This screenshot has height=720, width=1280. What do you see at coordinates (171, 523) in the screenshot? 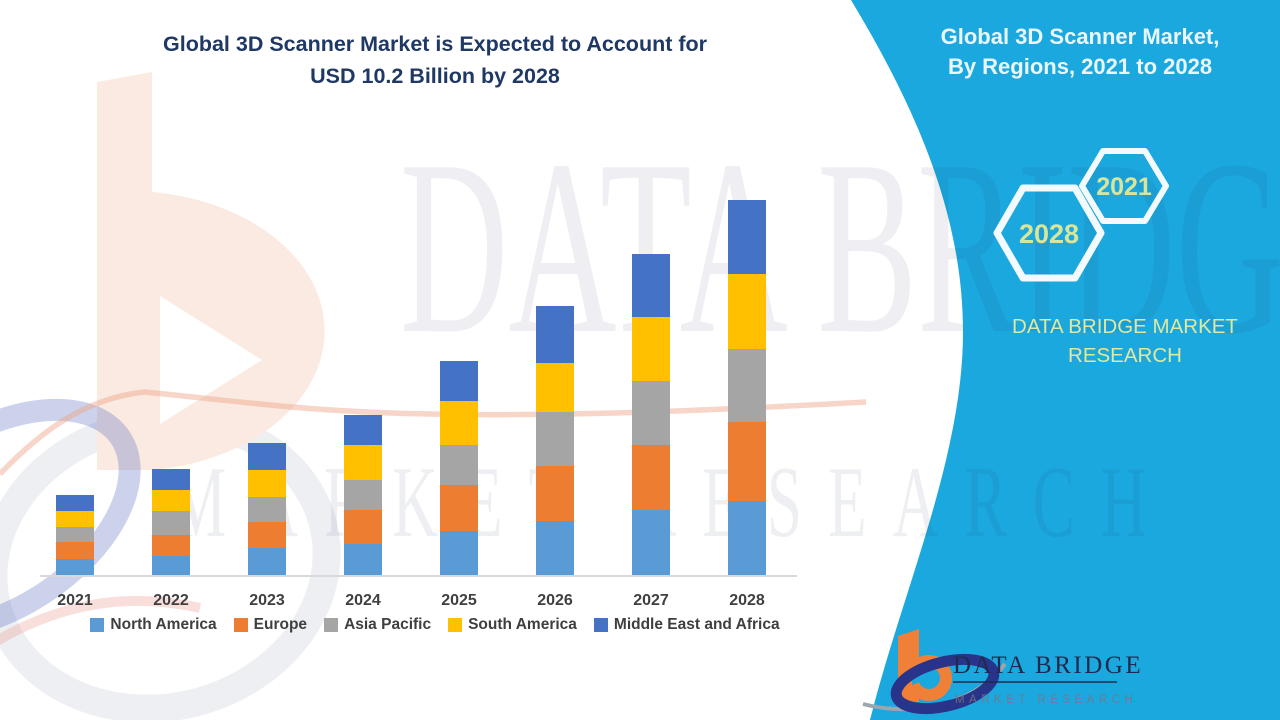
I see `bar-segment-2022-asia-pacific` at bounding box center [171, 523].